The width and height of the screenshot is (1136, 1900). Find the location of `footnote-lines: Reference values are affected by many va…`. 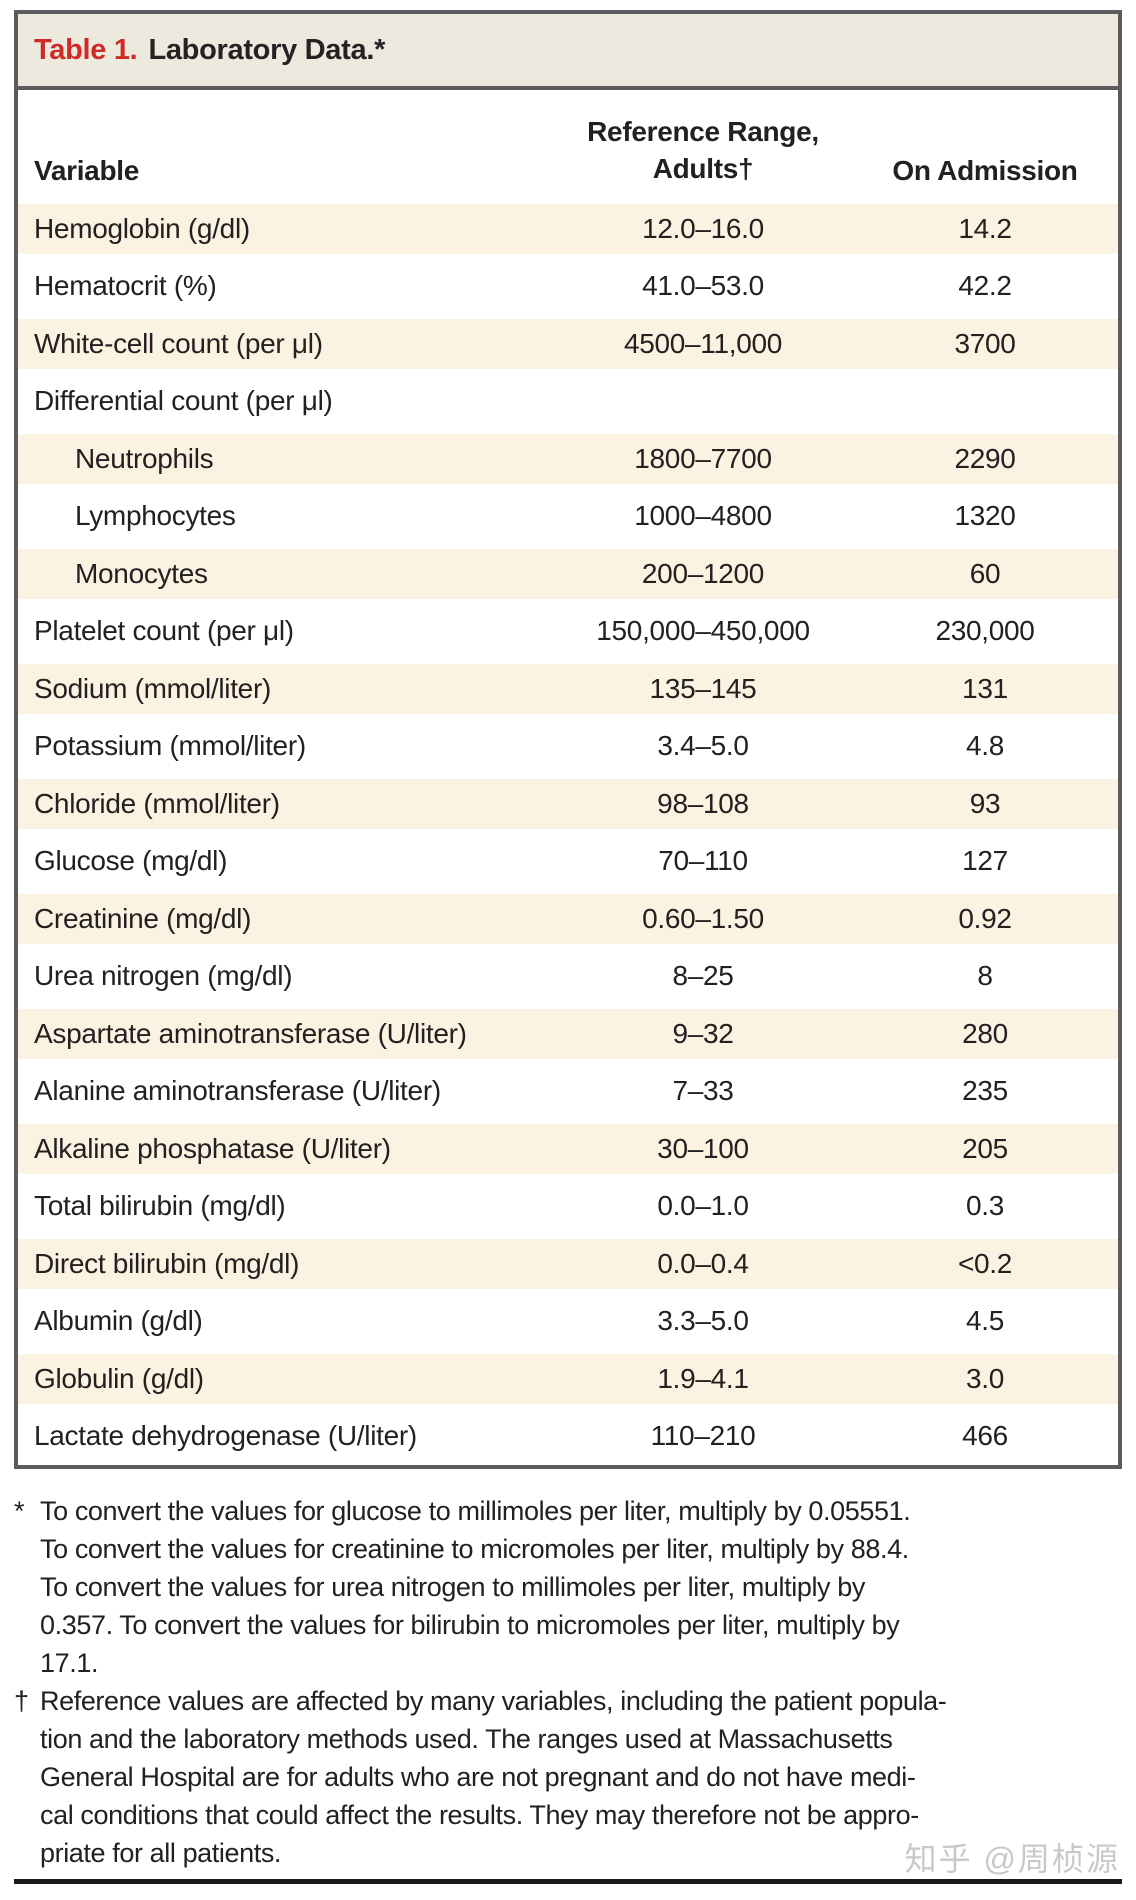

footnote-lines: Reference values are affected by many va… is located at coordinates (585, 1777).